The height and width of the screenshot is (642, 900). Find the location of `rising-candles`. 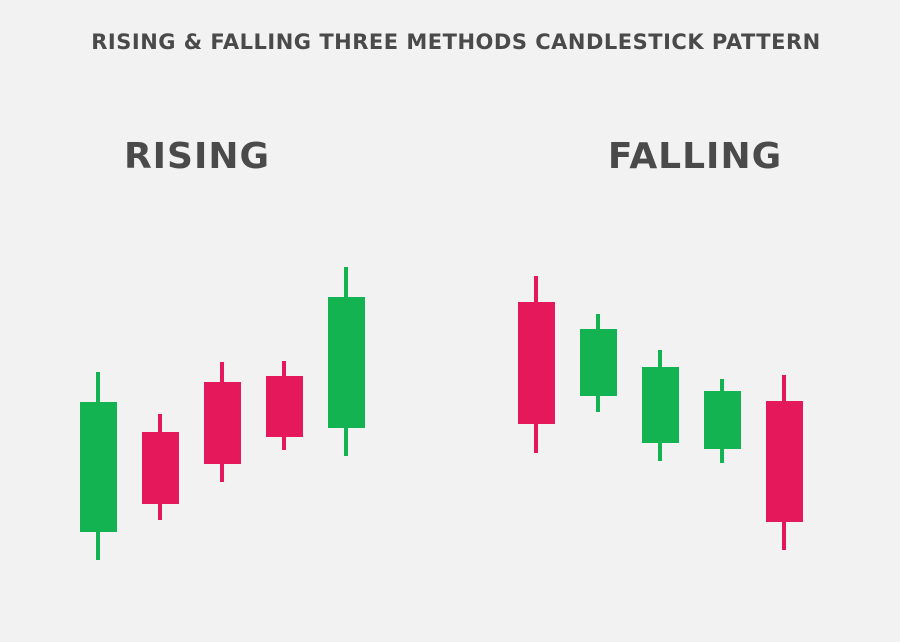

rising-candles is located at coordinates (222, 413).